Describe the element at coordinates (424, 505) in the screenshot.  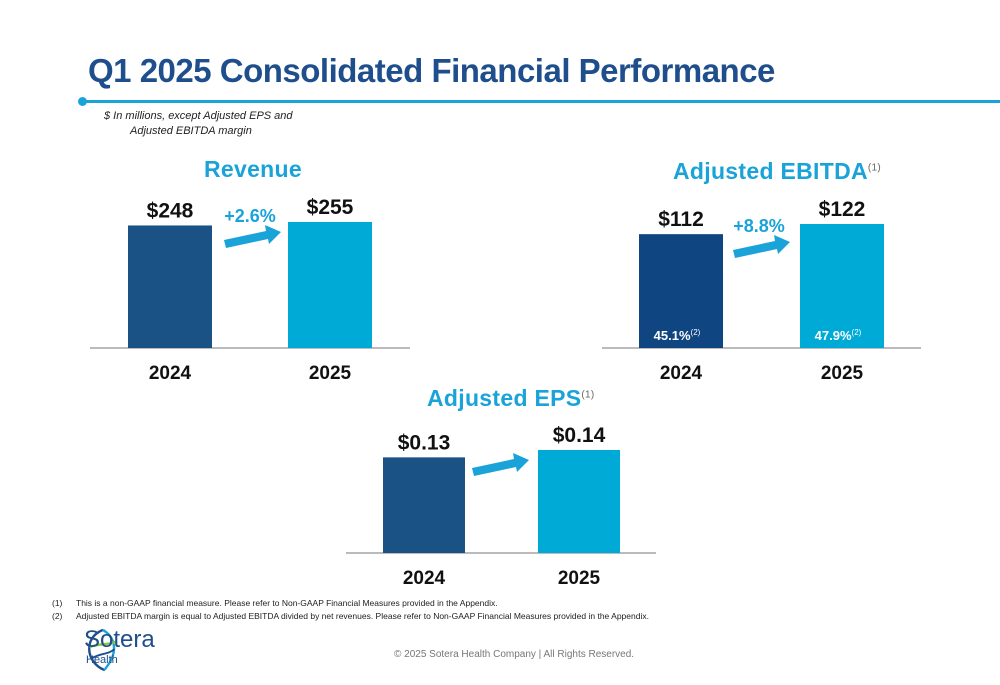
I see `eps-bar-2024` at that location.